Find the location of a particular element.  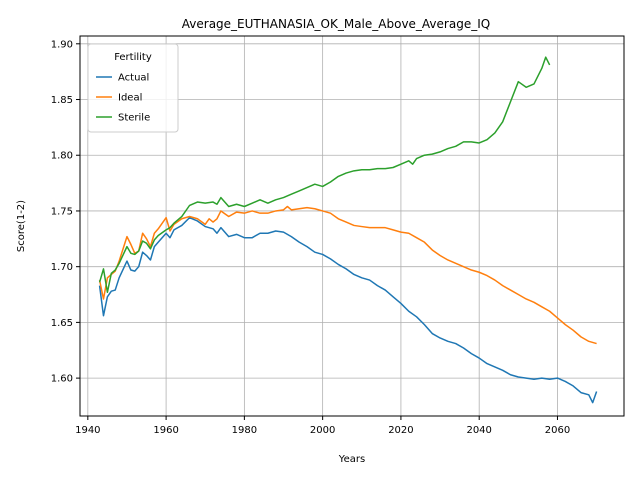

y-axis: 1.60 1.65 1.70 1.75 1.80 1.85 1.90 is located at coordinates (65, 212).